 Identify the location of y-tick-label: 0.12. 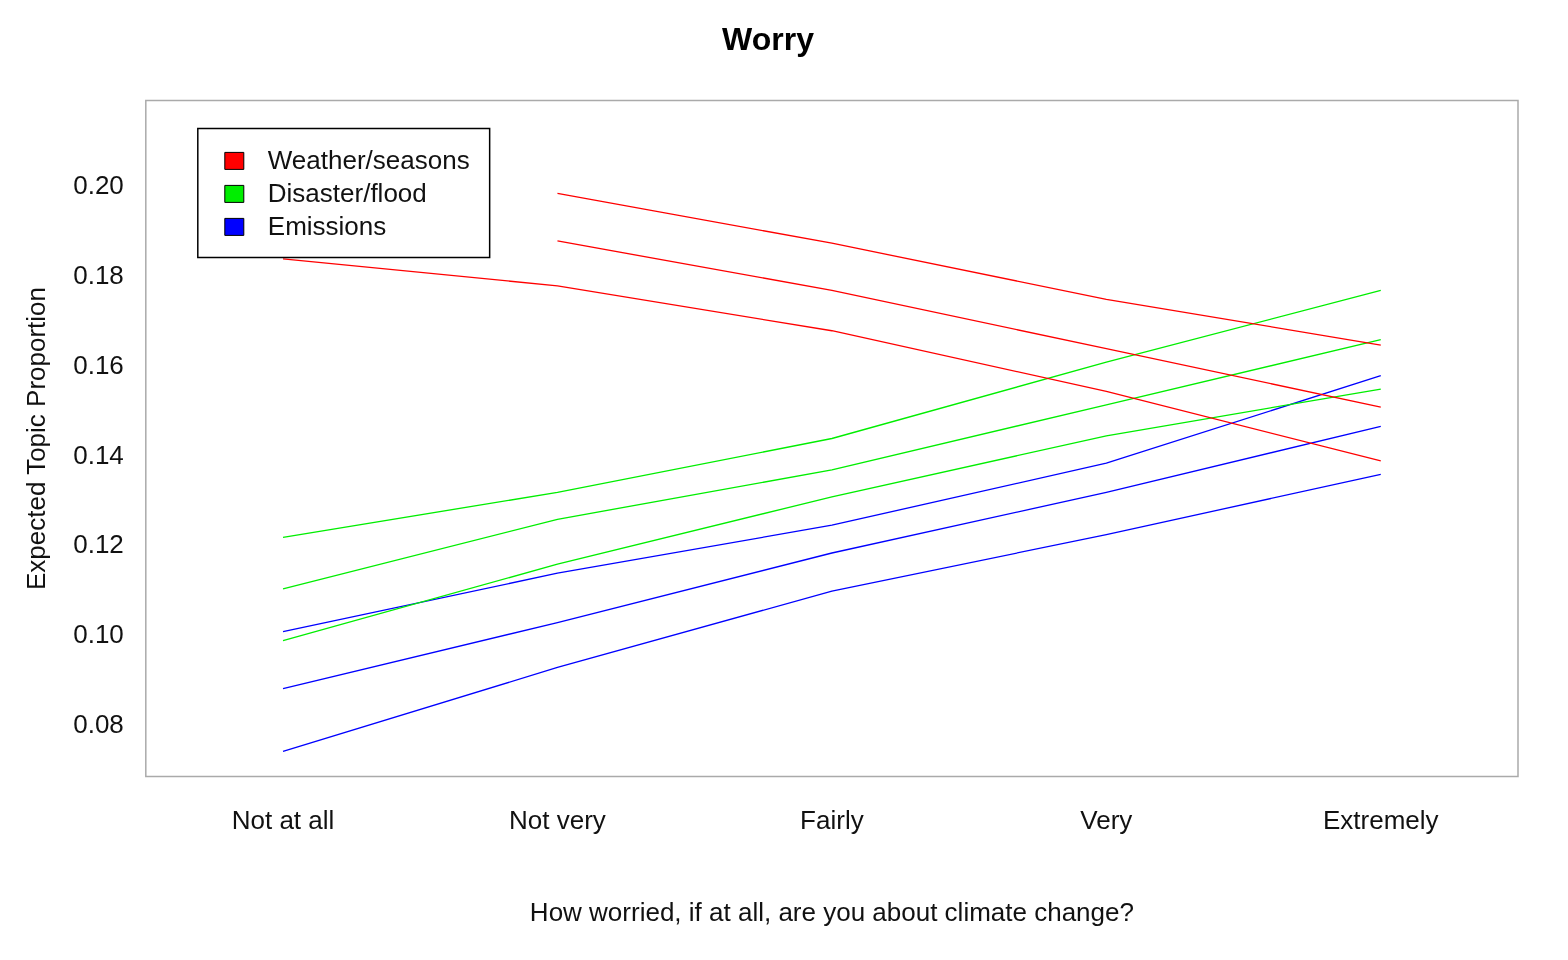
(98, 544).